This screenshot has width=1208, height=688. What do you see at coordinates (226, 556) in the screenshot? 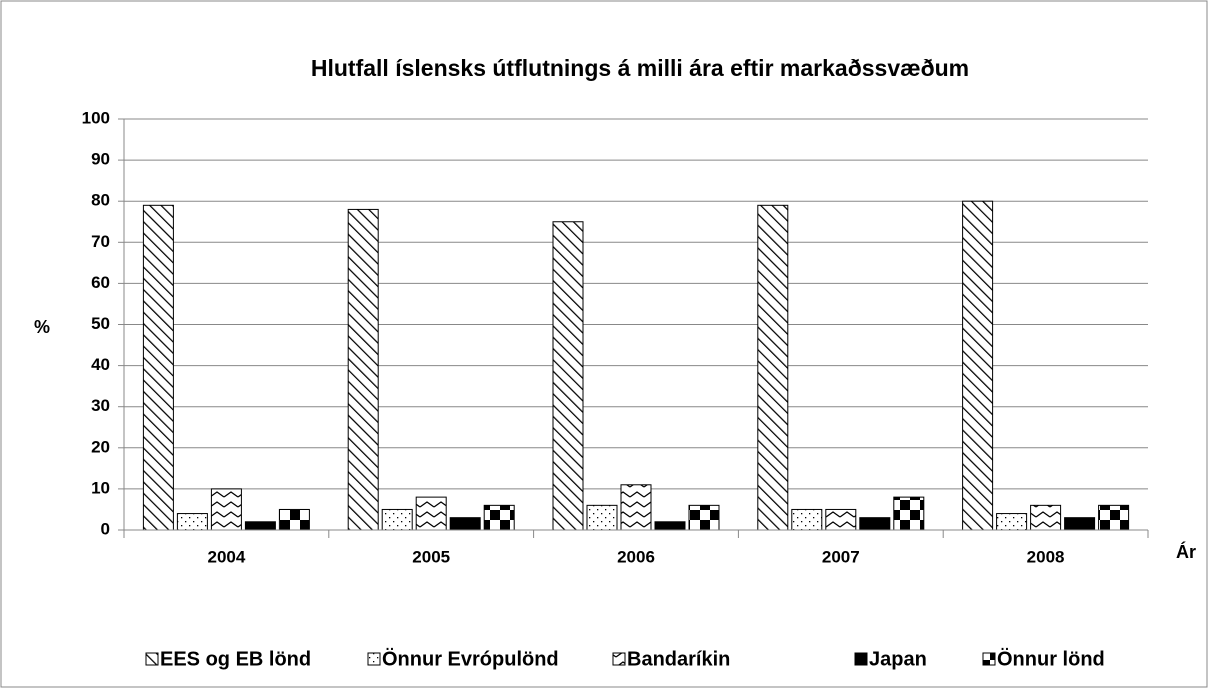
I see `x-tick-label: 2004` at bounding box center [226, 556].